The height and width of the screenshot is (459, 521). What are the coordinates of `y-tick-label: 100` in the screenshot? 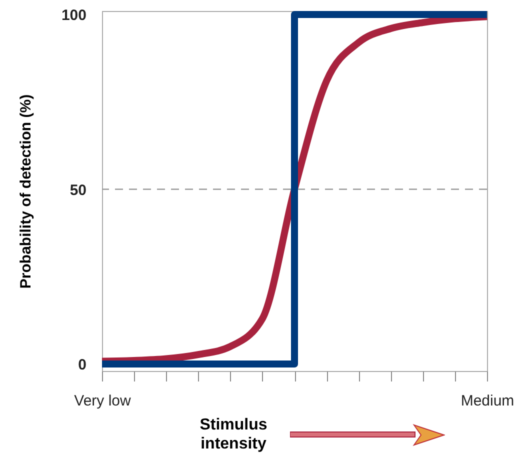 It's located at (73, 15).